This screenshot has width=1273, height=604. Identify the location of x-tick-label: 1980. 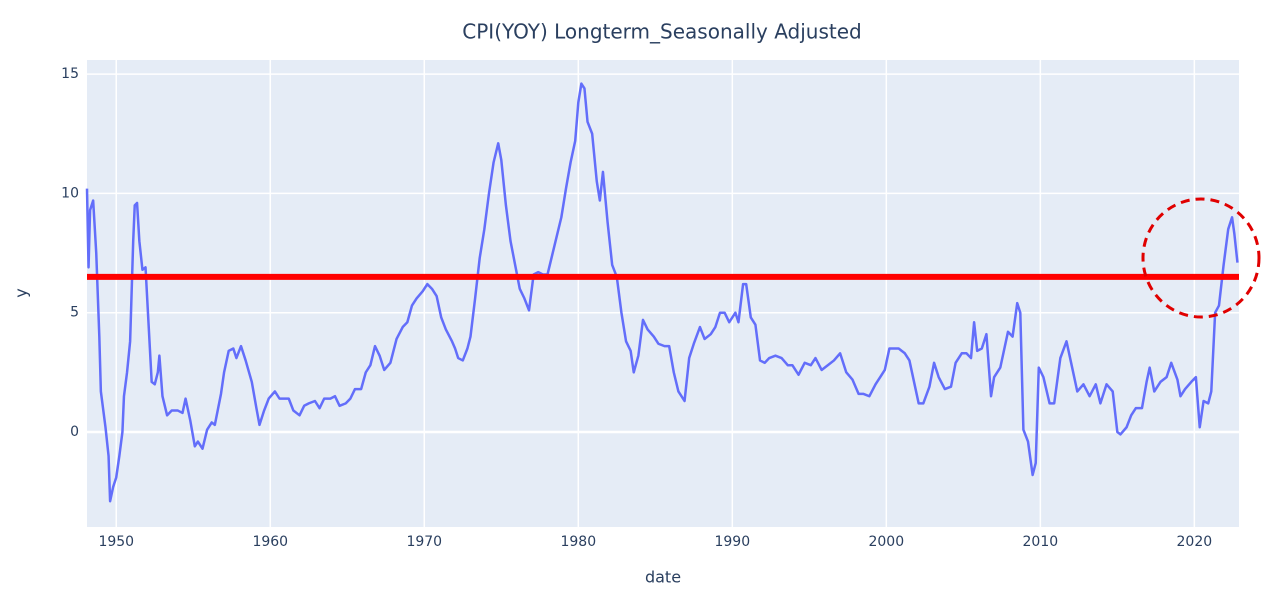
(578, 542).